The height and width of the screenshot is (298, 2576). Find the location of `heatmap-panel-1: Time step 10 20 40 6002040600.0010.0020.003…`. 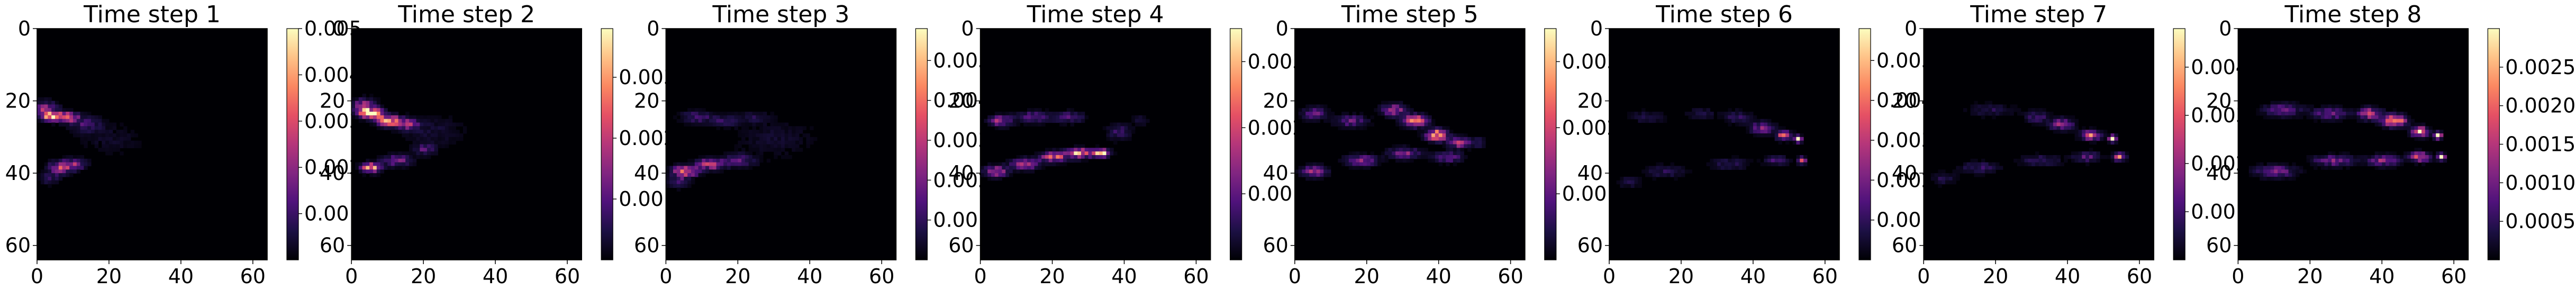

heatmap-panel-1: Time step 10 20 40 6002040600.0010.0020.003… is located at coordinates (183, 144).